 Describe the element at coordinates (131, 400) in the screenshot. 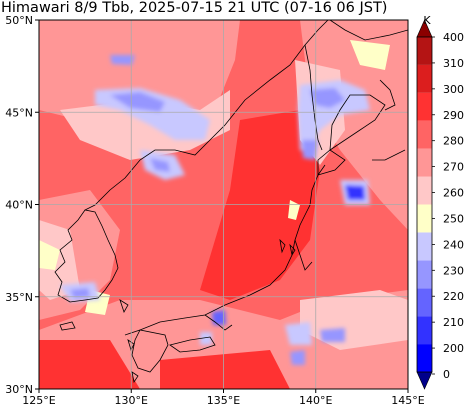

I see `lon-tick-label: 130°E` at that location.